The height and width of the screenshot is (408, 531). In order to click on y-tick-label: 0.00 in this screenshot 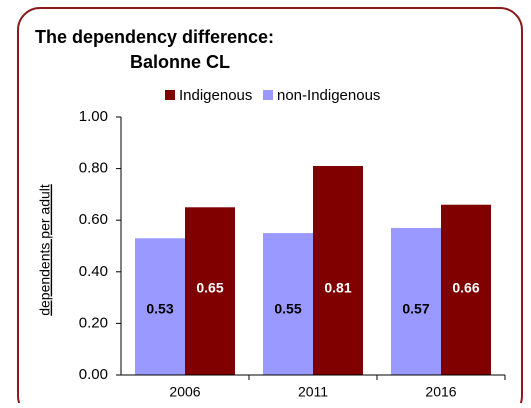, I will do `click(93, 374)`.